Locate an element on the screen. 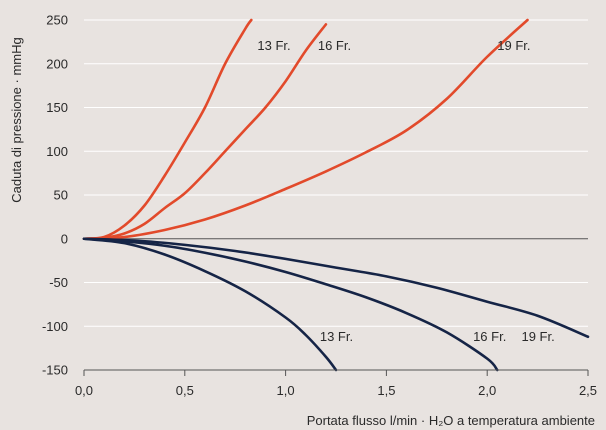 The height and width of the screenshot is (430, 606). y-tick-label: 200 is located at coordinates (57, 63).